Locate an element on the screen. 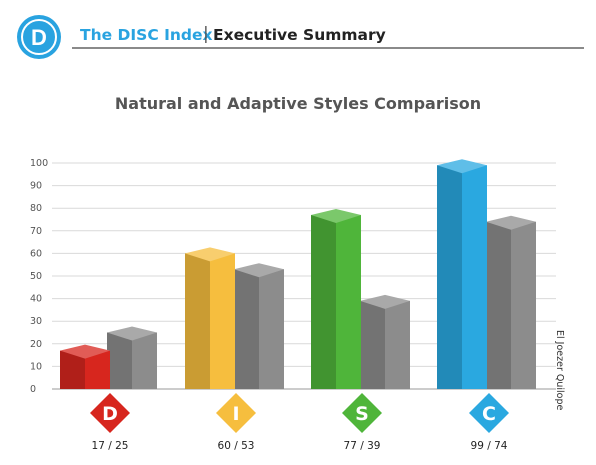  logo-letter: D is located at coordinates (39, 37).